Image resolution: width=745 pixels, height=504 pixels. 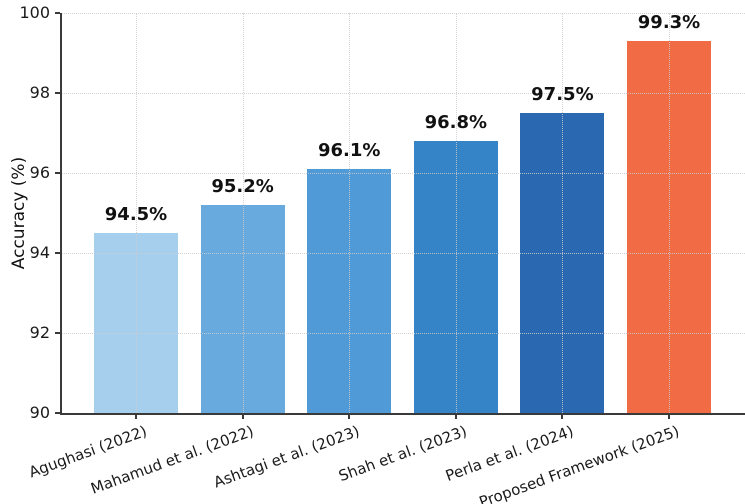 I want to click on bar-value-label: 96.1%, so click(x=349, y=150).